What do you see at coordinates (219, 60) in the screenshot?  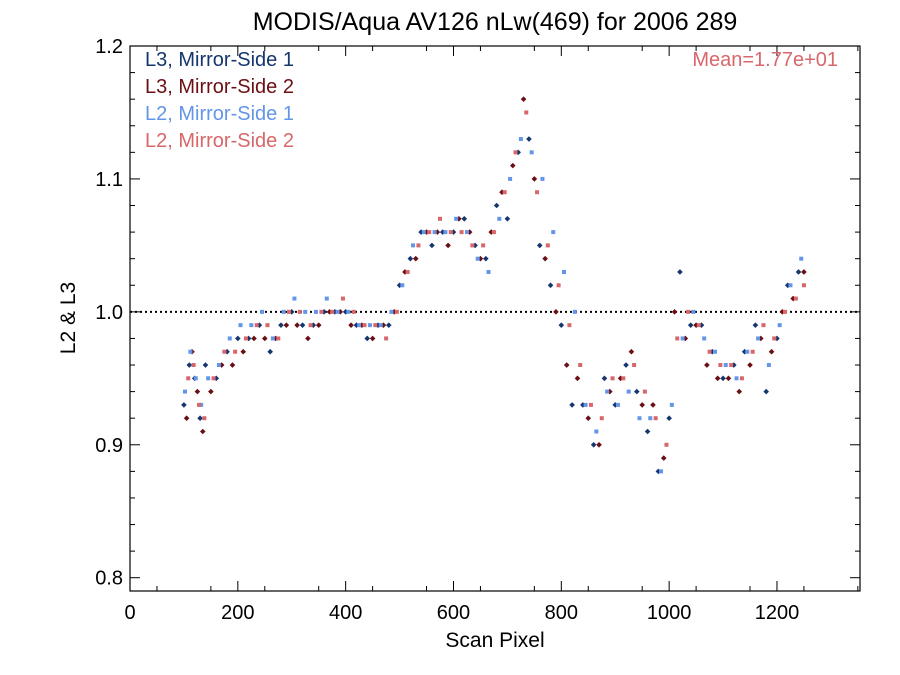 I see `legend-item-l3-mirror-side-1: L3, Mirror-Side 1` at bounding box center [219, 60].